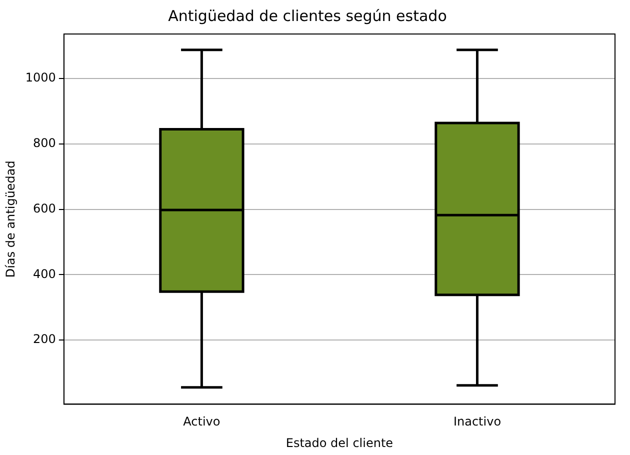 The height and width of the screenshot is (455, 630). I want to click on y-tick-label: 200, so click(44, 339).